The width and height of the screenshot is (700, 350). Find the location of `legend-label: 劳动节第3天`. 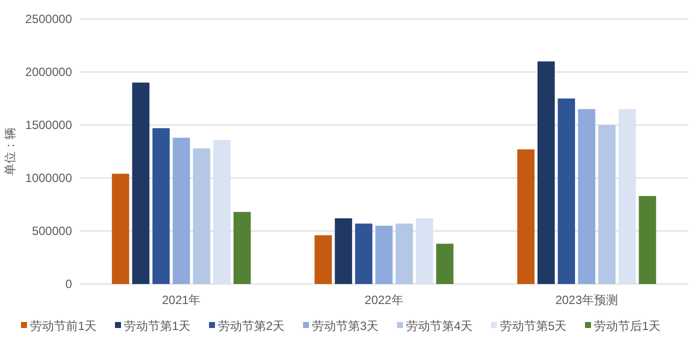

legend-label: 劳动节第3天 is located at coordinates (345, 326).